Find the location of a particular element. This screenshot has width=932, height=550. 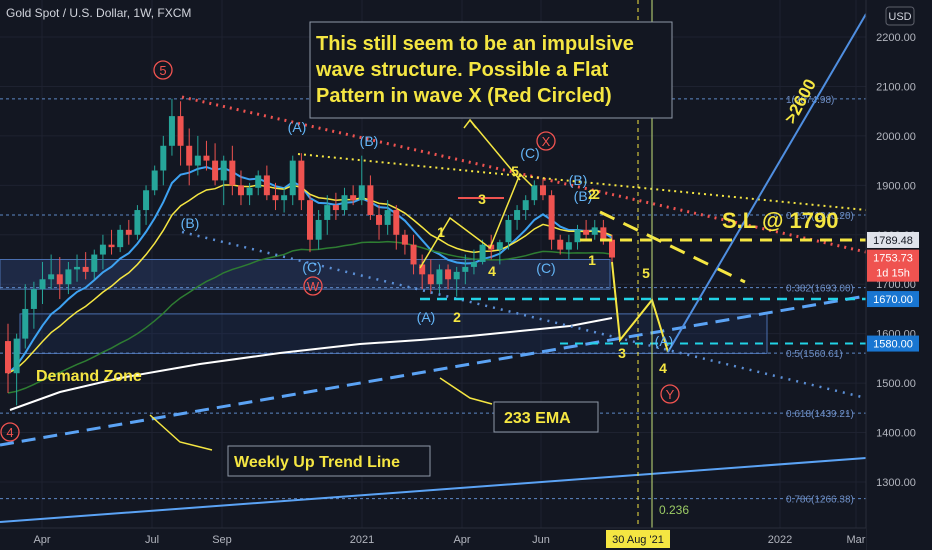

main-note-line-2: Pattern in wave X (Red Circled) is located at coordinates (464, 96).